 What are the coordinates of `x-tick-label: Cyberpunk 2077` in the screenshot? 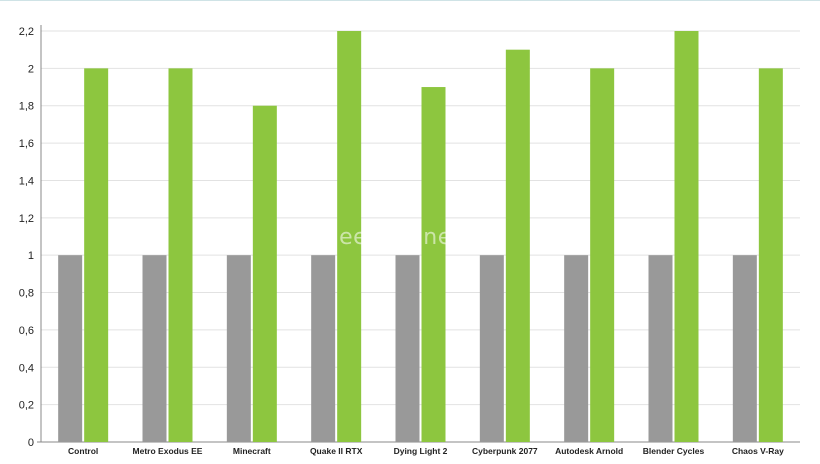 It's located at (505, 451).